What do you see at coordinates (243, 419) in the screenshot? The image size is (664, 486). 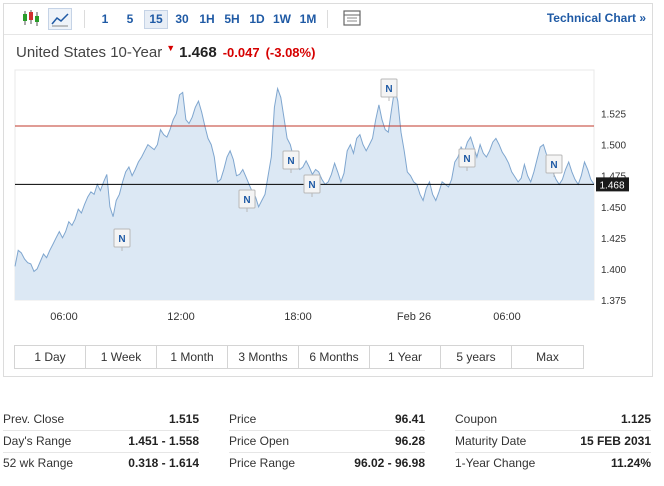 I see `stat-label: Price` at bounding box center [243, 419].